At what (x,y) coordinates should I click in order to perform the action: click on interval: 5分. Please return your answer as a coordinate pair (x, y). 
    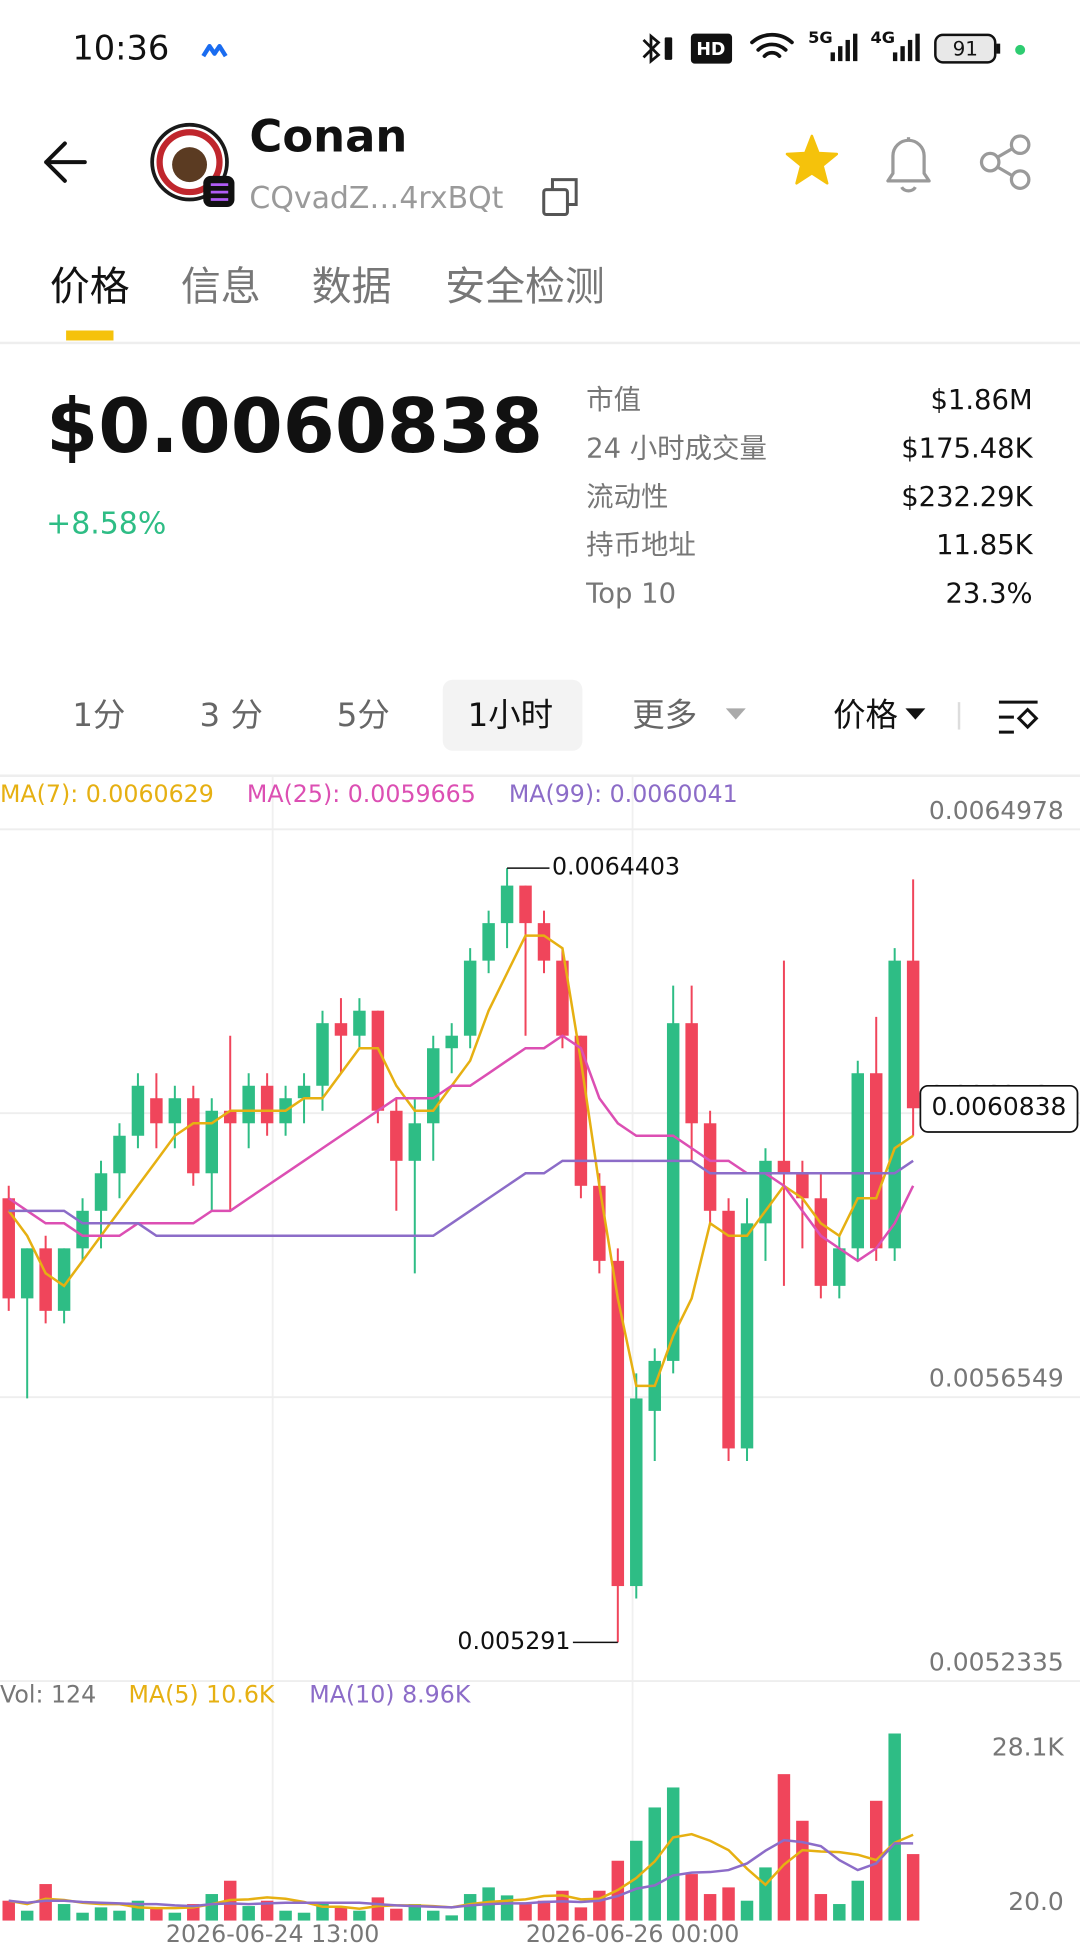
    Looking at the image, I should click on (363, 715).